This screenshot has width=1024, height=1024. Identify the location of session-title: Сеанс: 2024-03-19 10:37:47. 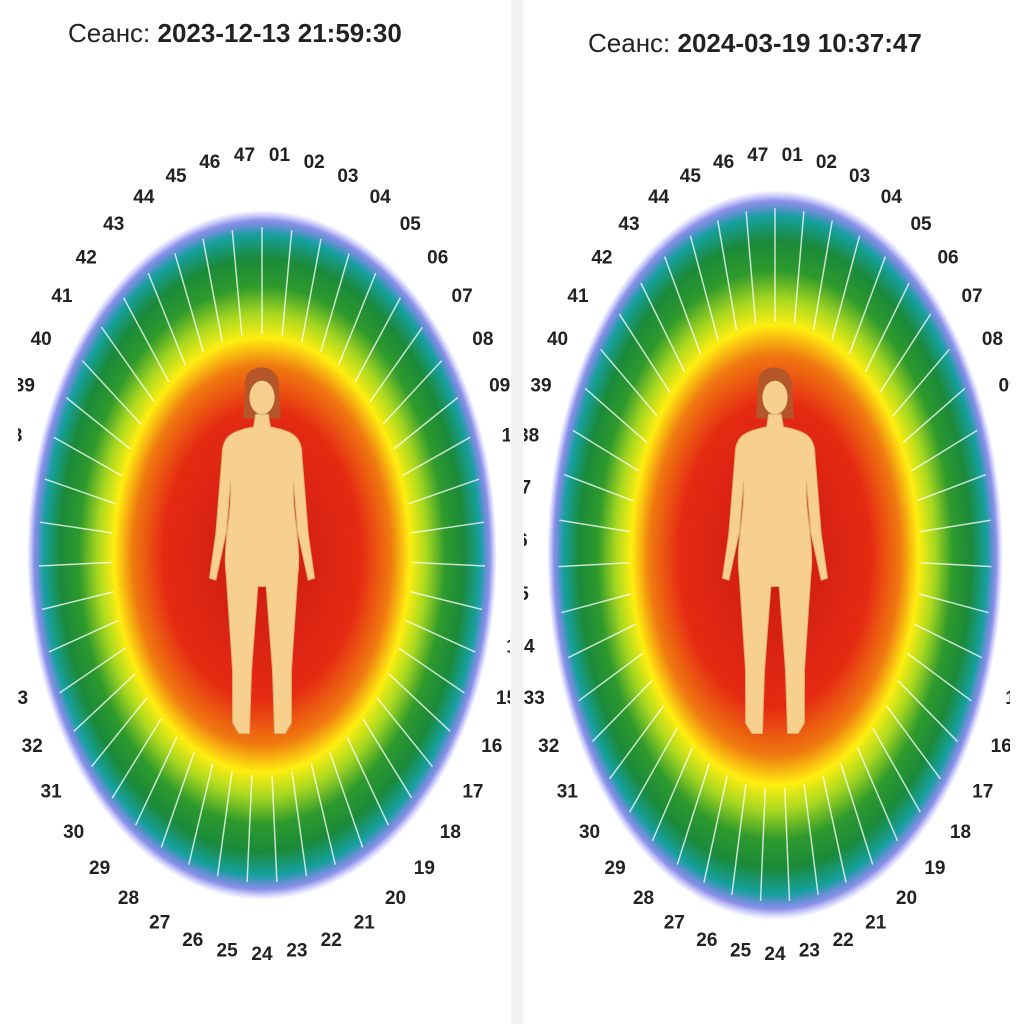
(755, 43).